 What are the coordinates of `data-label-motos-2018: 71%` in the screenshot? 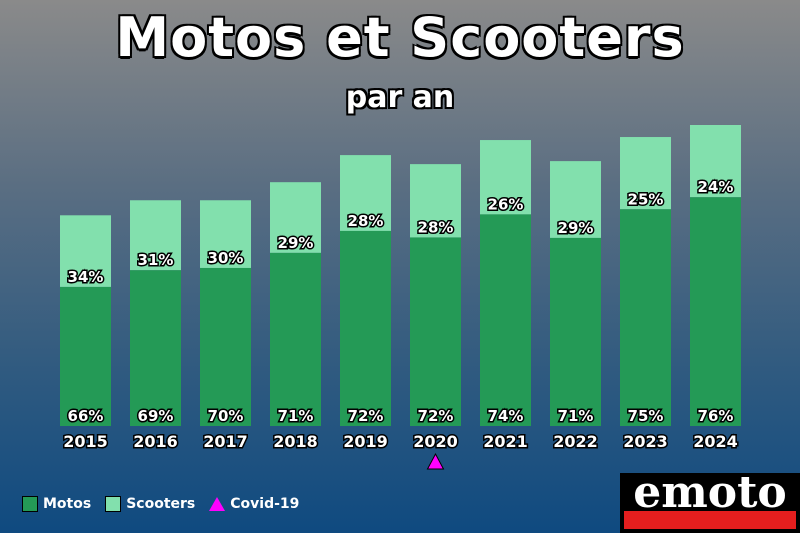 It's located at (296, 416).